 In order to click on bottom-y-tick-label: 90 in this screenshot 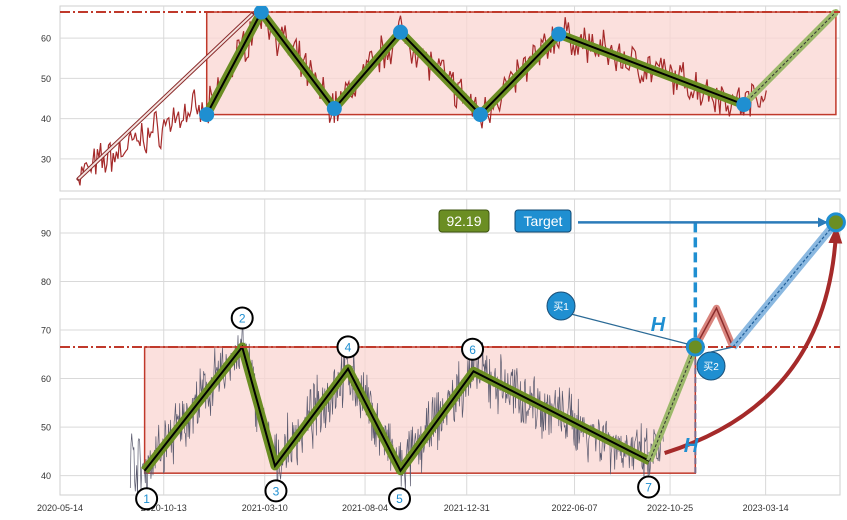, I will do `click(46, 233)`.